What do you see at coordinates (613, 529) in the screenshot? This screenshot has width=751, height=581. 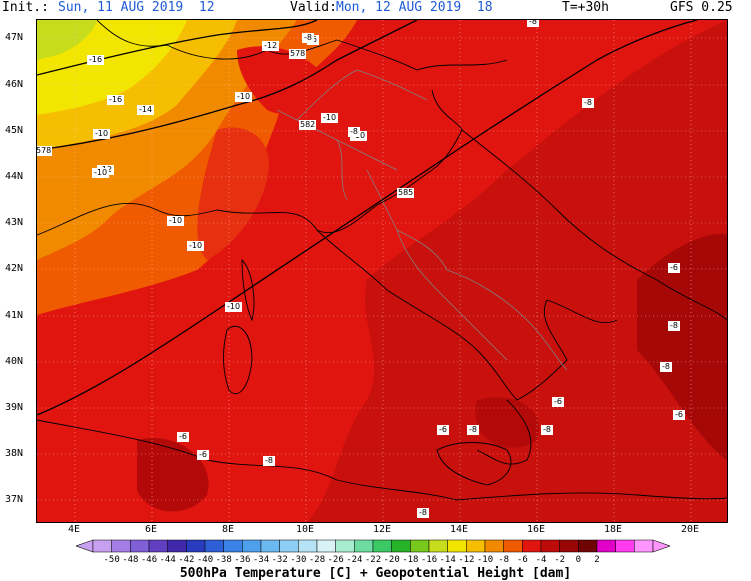 I see `lon-label: 18E` at bounding box center [613, 529].